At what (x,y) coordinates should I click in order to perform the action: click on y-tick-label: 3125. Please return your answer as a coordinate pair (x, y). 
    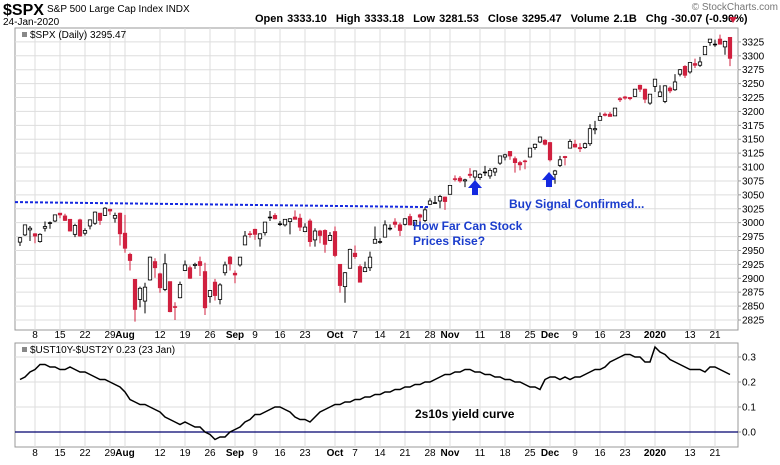
    Looking at the image, I should click on (753, 154).